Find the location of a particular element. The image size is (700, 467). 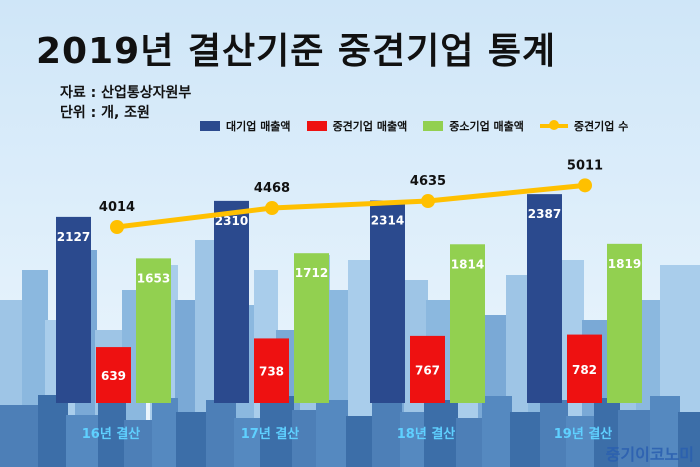

legend-swatch-large is located at coordinates (210, 126).